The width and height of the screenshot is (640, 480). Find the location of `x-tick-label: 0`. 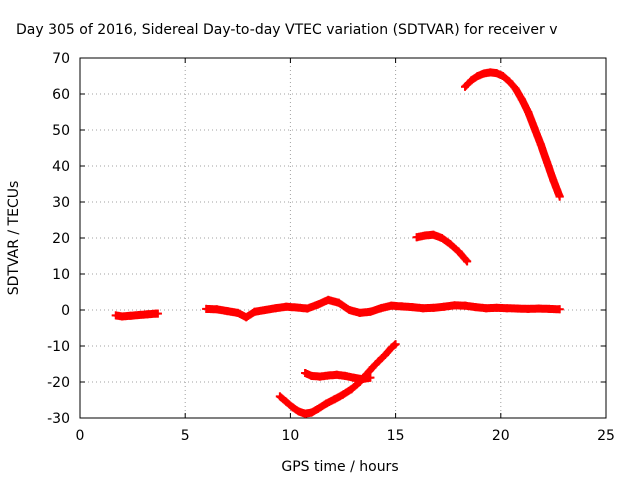

x-tick-label: 0 is located at coordinates (80, 436).